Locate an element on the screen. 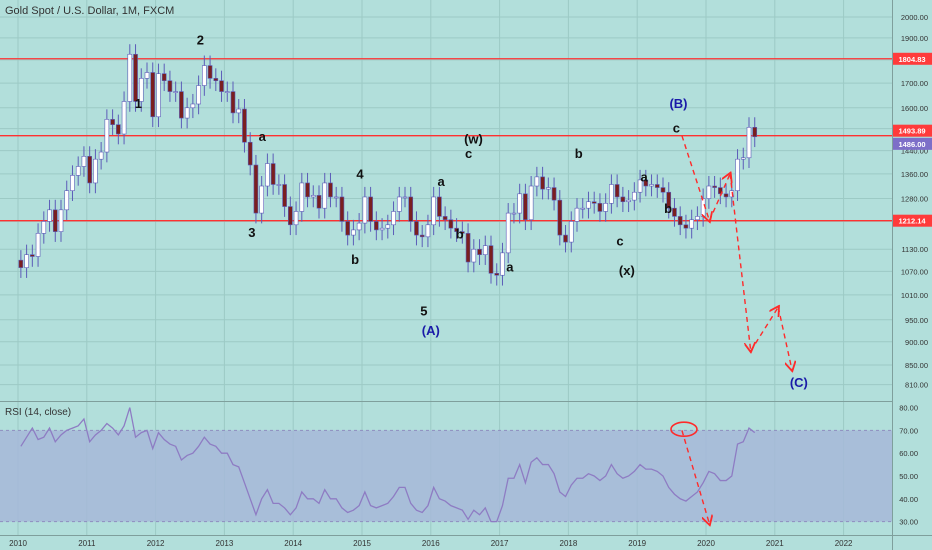 The image size is (932, 550). rsi-tick-label: 30.00 is located at coordinates (908, 522).